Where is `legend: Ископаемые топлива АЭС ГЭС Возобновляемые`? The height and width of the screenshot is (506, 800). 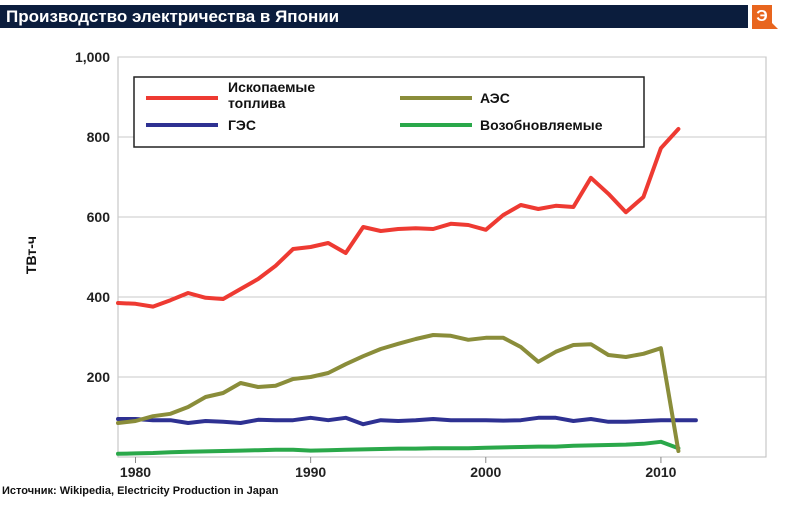 legend: Ископаемые топлива АЭС ГЭС Возобновляемые is located at coordinates (389, 112).